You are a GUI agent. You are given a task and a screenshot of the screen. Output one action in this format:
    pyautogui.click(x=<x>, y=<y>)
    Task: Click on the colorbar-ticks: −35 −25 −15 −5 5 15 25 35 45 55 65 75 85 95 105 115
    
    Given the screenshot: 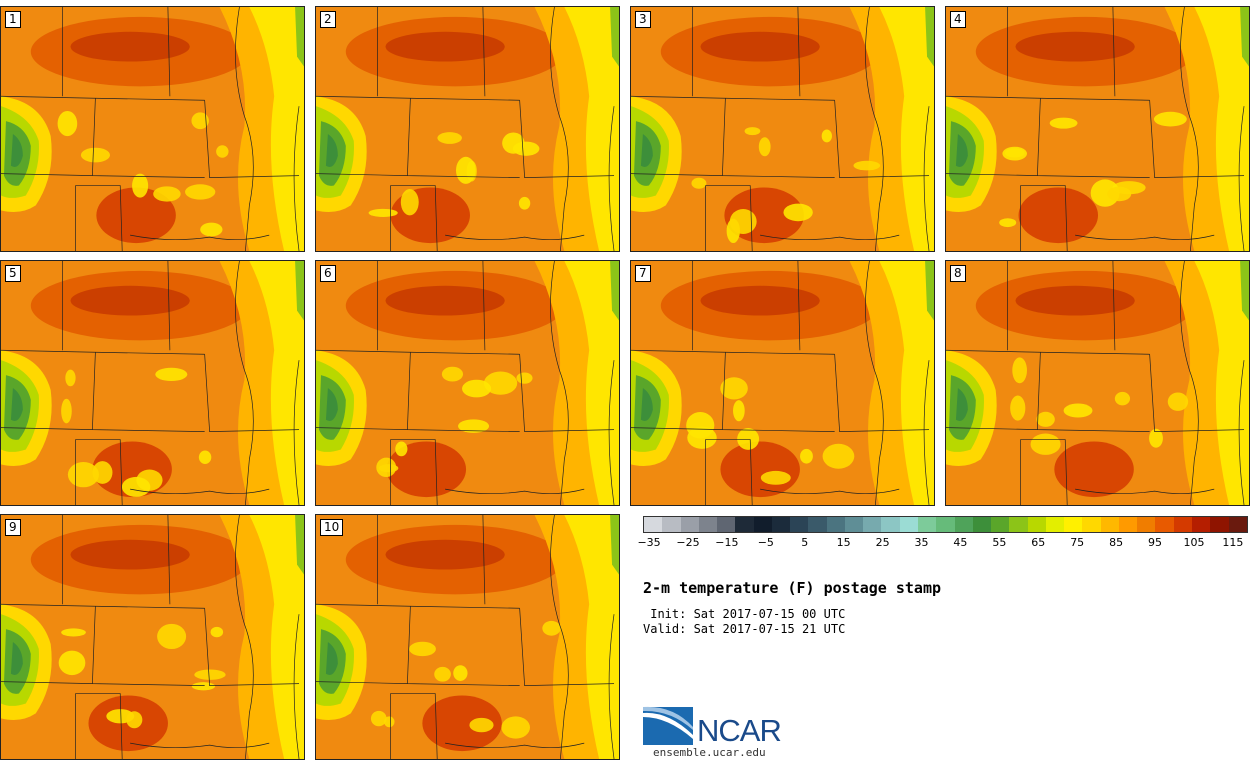 What is the action you would take?
    pyautogui.click(x=942, y=543)
    